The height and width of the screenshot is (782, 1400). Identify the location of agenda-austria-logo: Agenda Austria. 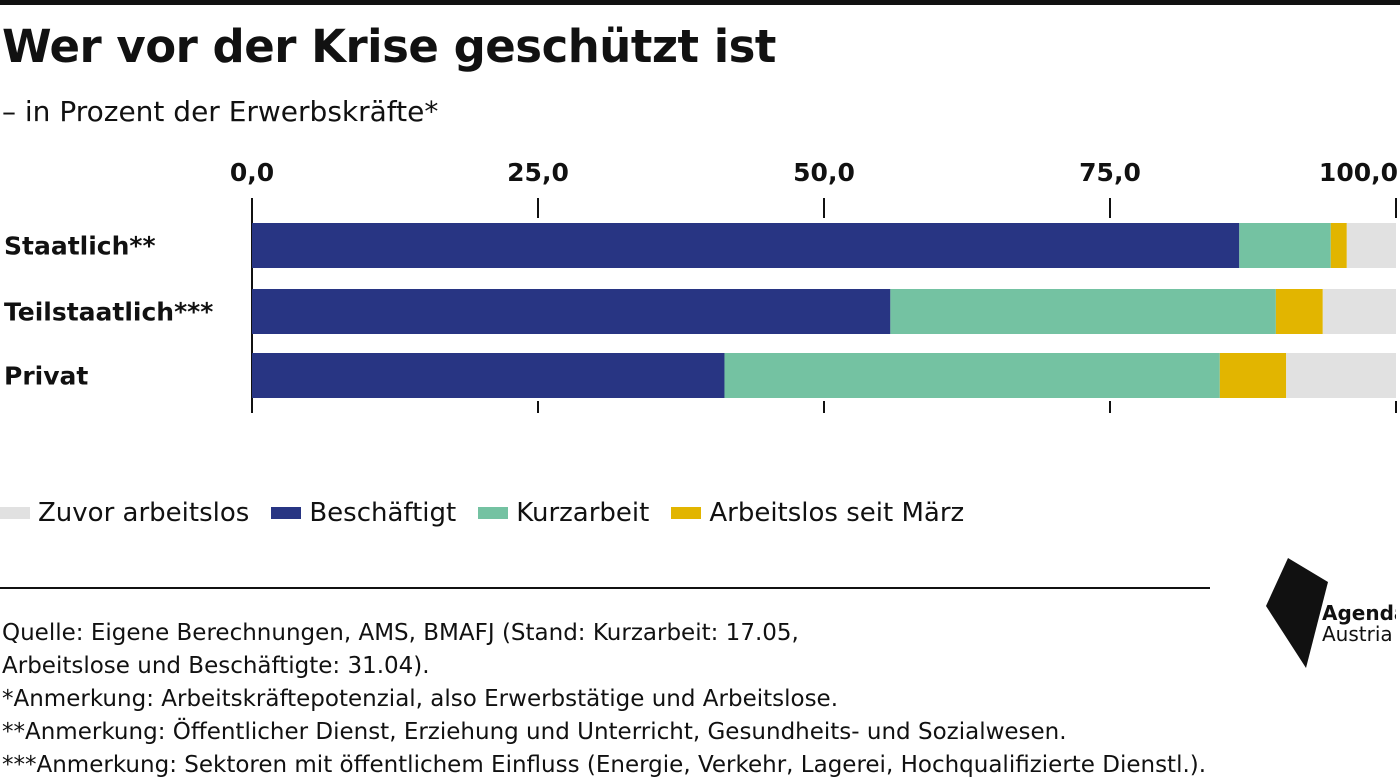
(1331, 613).